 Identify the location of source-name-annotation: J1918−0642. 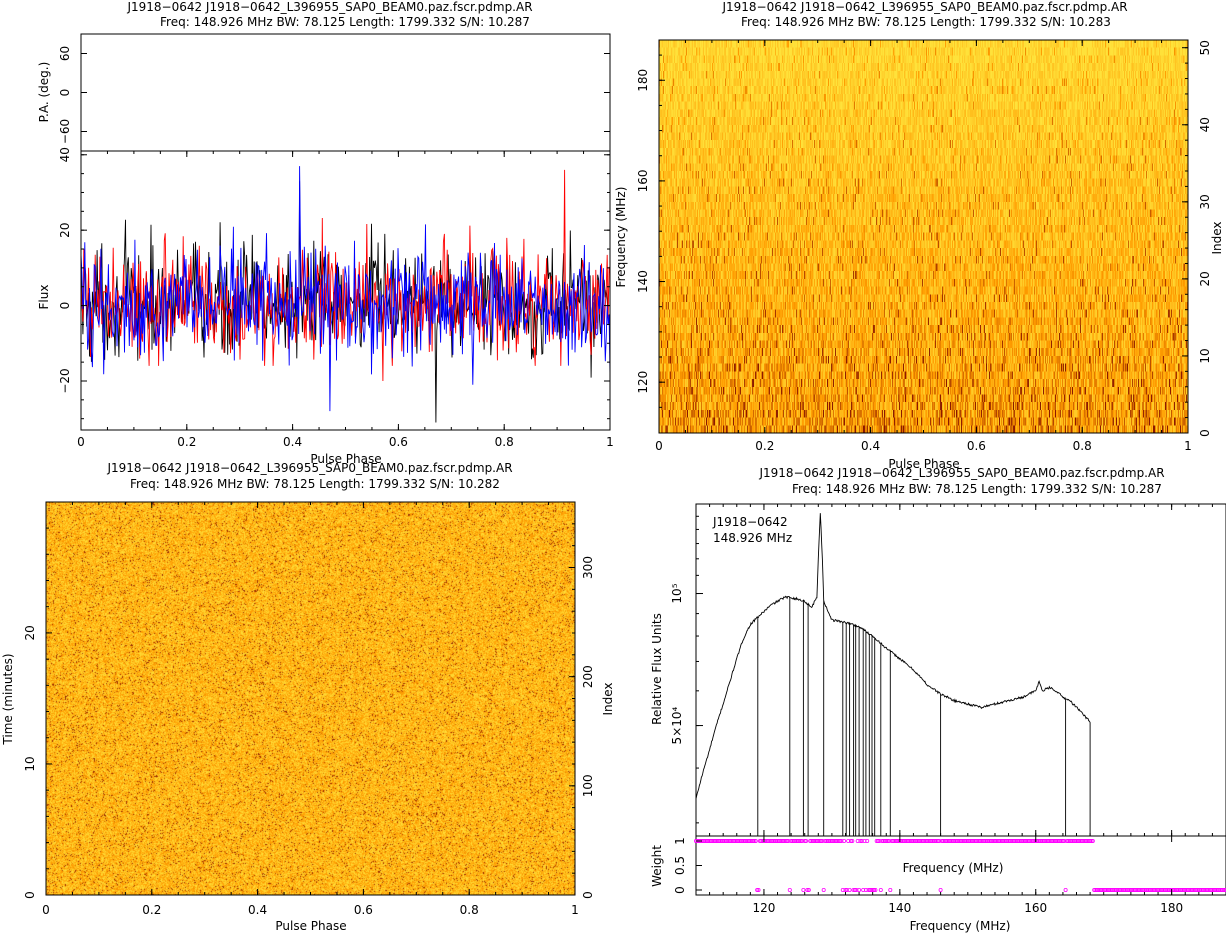
(750, 522).